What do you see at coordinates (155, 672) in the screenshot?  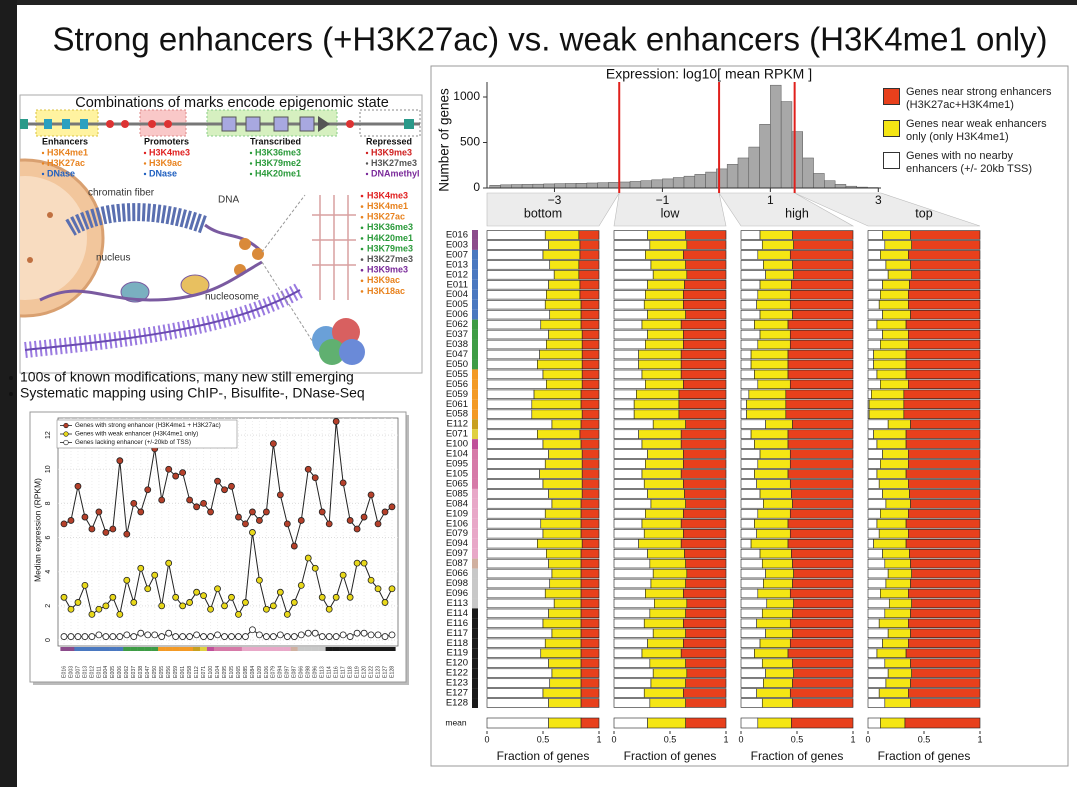 I see `x-tick-label: E050` at bounding box center [155, 672].